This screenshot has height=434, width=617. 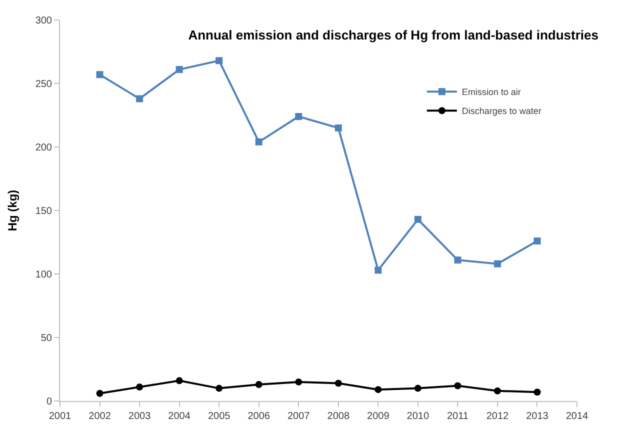 I want to click on y-tick-label: 200, so click(x=43, y=148).